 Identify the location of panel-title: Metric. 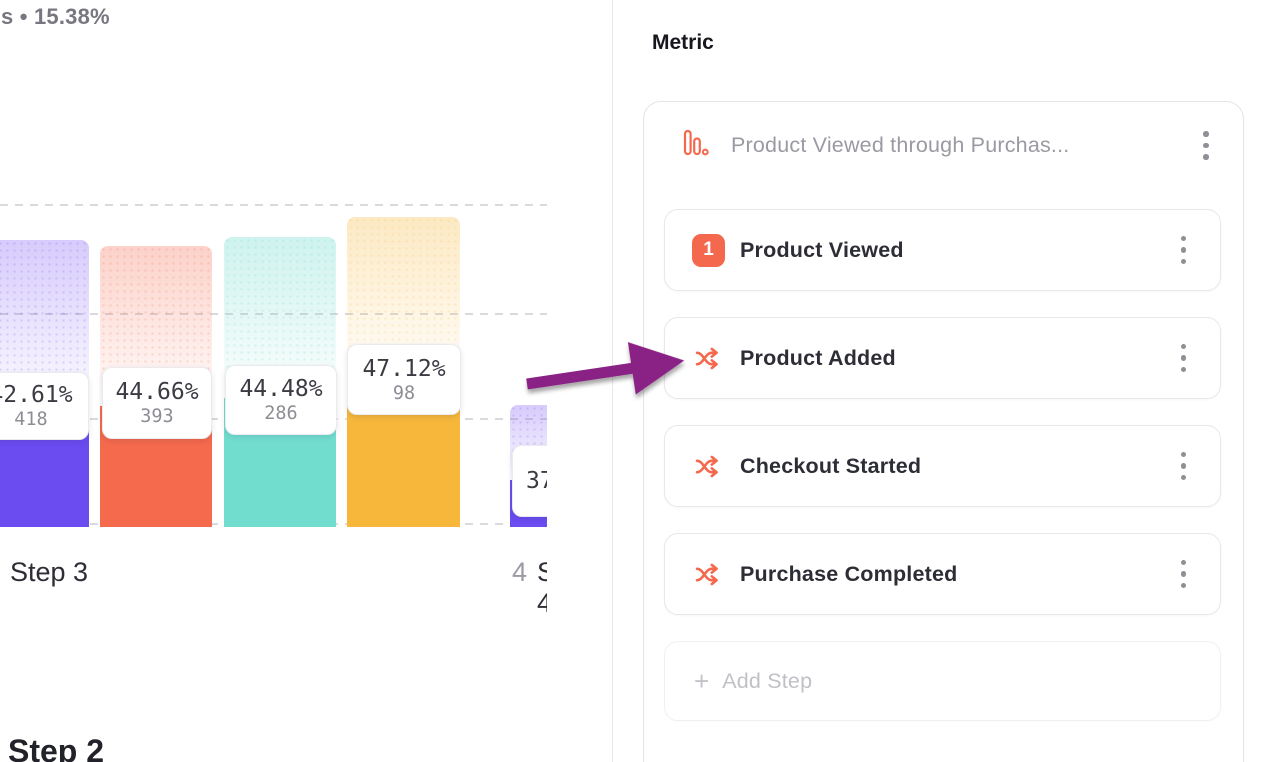
(683, 42).